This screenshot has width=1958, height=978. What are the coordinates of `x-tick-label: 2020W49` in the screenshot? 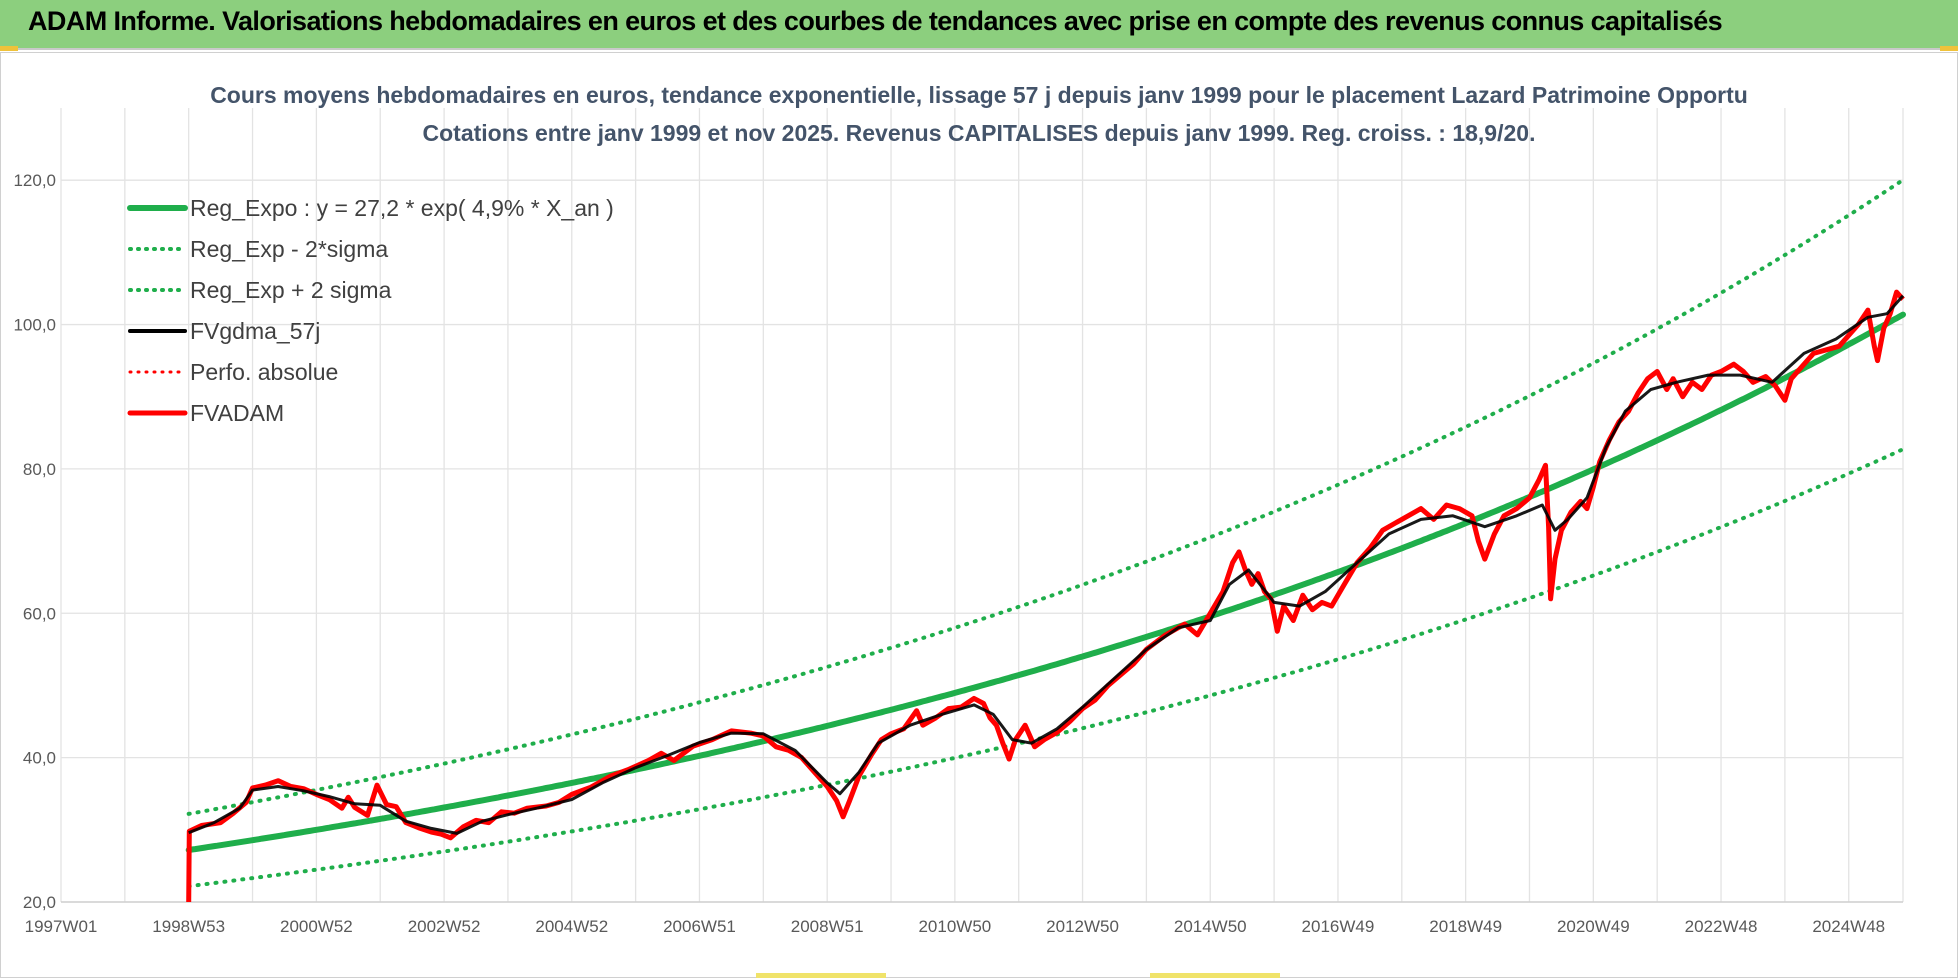 It's located at (1593, 926).